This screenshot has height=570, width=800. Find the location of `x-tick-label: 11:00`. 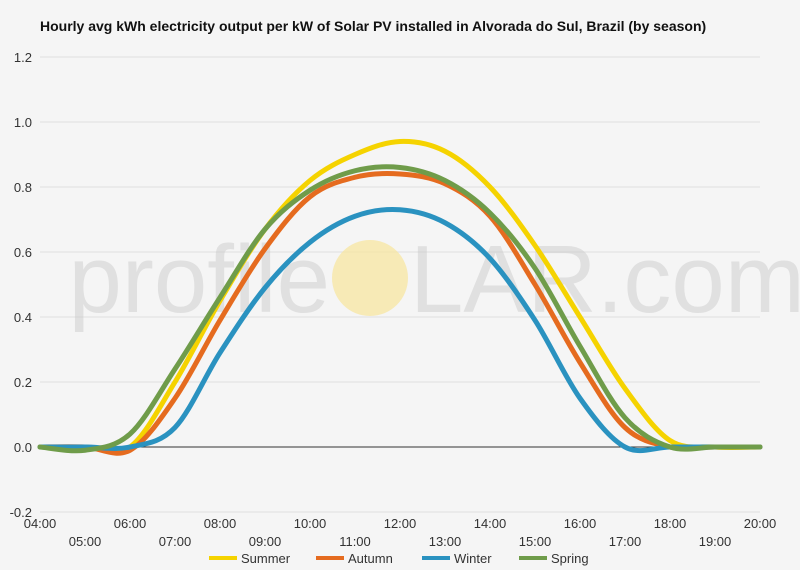

x-tick-label: 11:00 is located at coordinates (355, 541).